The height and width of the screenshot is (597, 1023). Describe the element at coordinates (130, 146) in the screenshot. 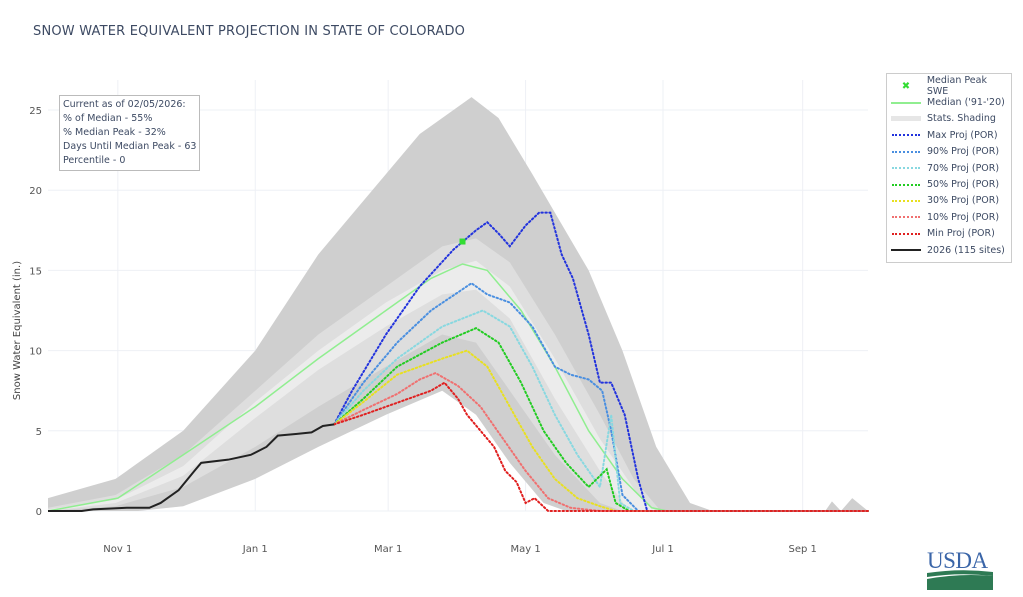

I see `info-line: Days Until Median Peak - 63` at that location.